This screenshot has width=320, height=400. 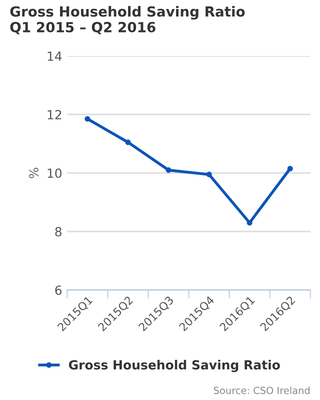 What do you see at coordinates (262, 390) in the screenshot?
I see `source-note: Source: CSO Ireland` at bounding box center [262, 390].